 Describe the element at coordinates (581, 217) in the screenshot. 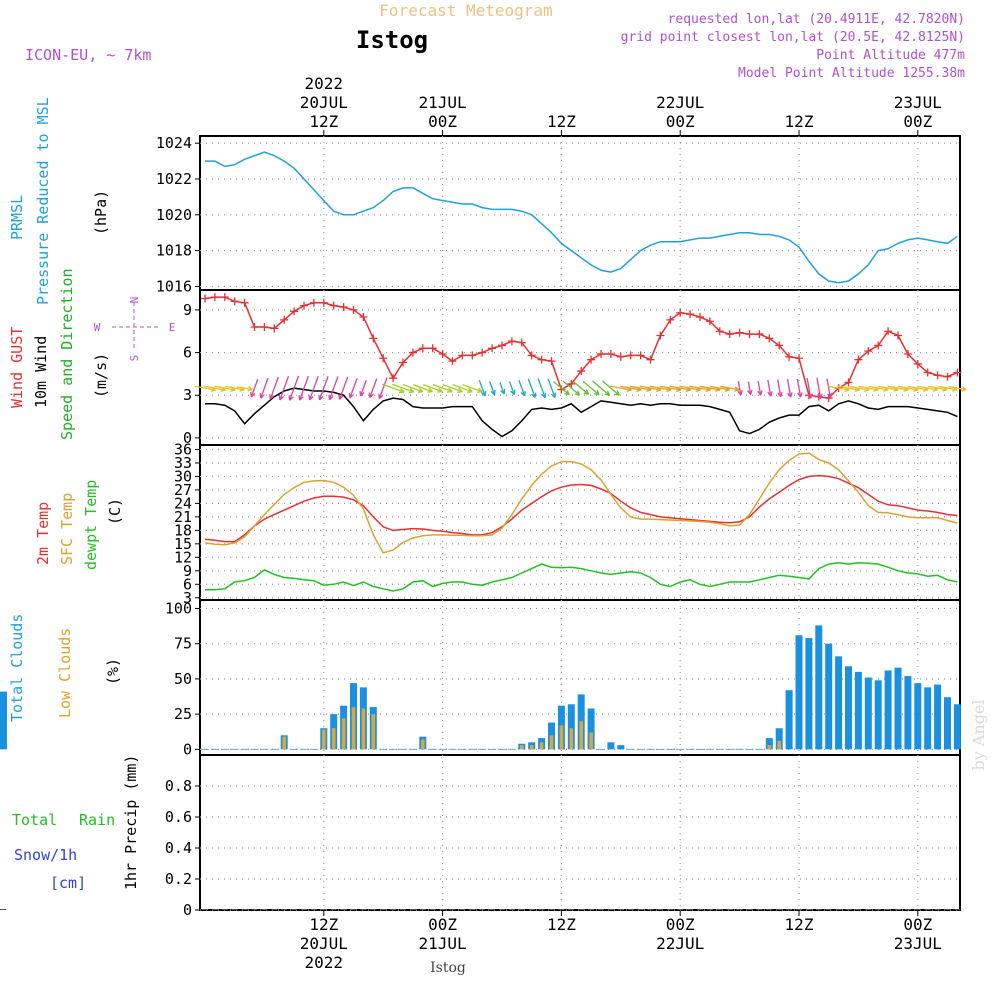

I see `series-line-prmsl` at that location.